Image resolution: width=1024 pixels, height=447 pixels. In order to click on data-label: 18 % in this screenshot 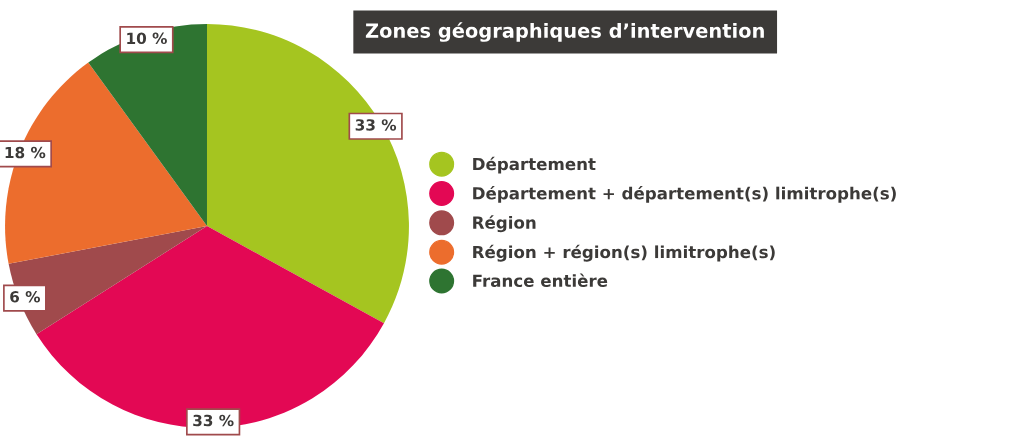, I will do `click(25, 152)`.